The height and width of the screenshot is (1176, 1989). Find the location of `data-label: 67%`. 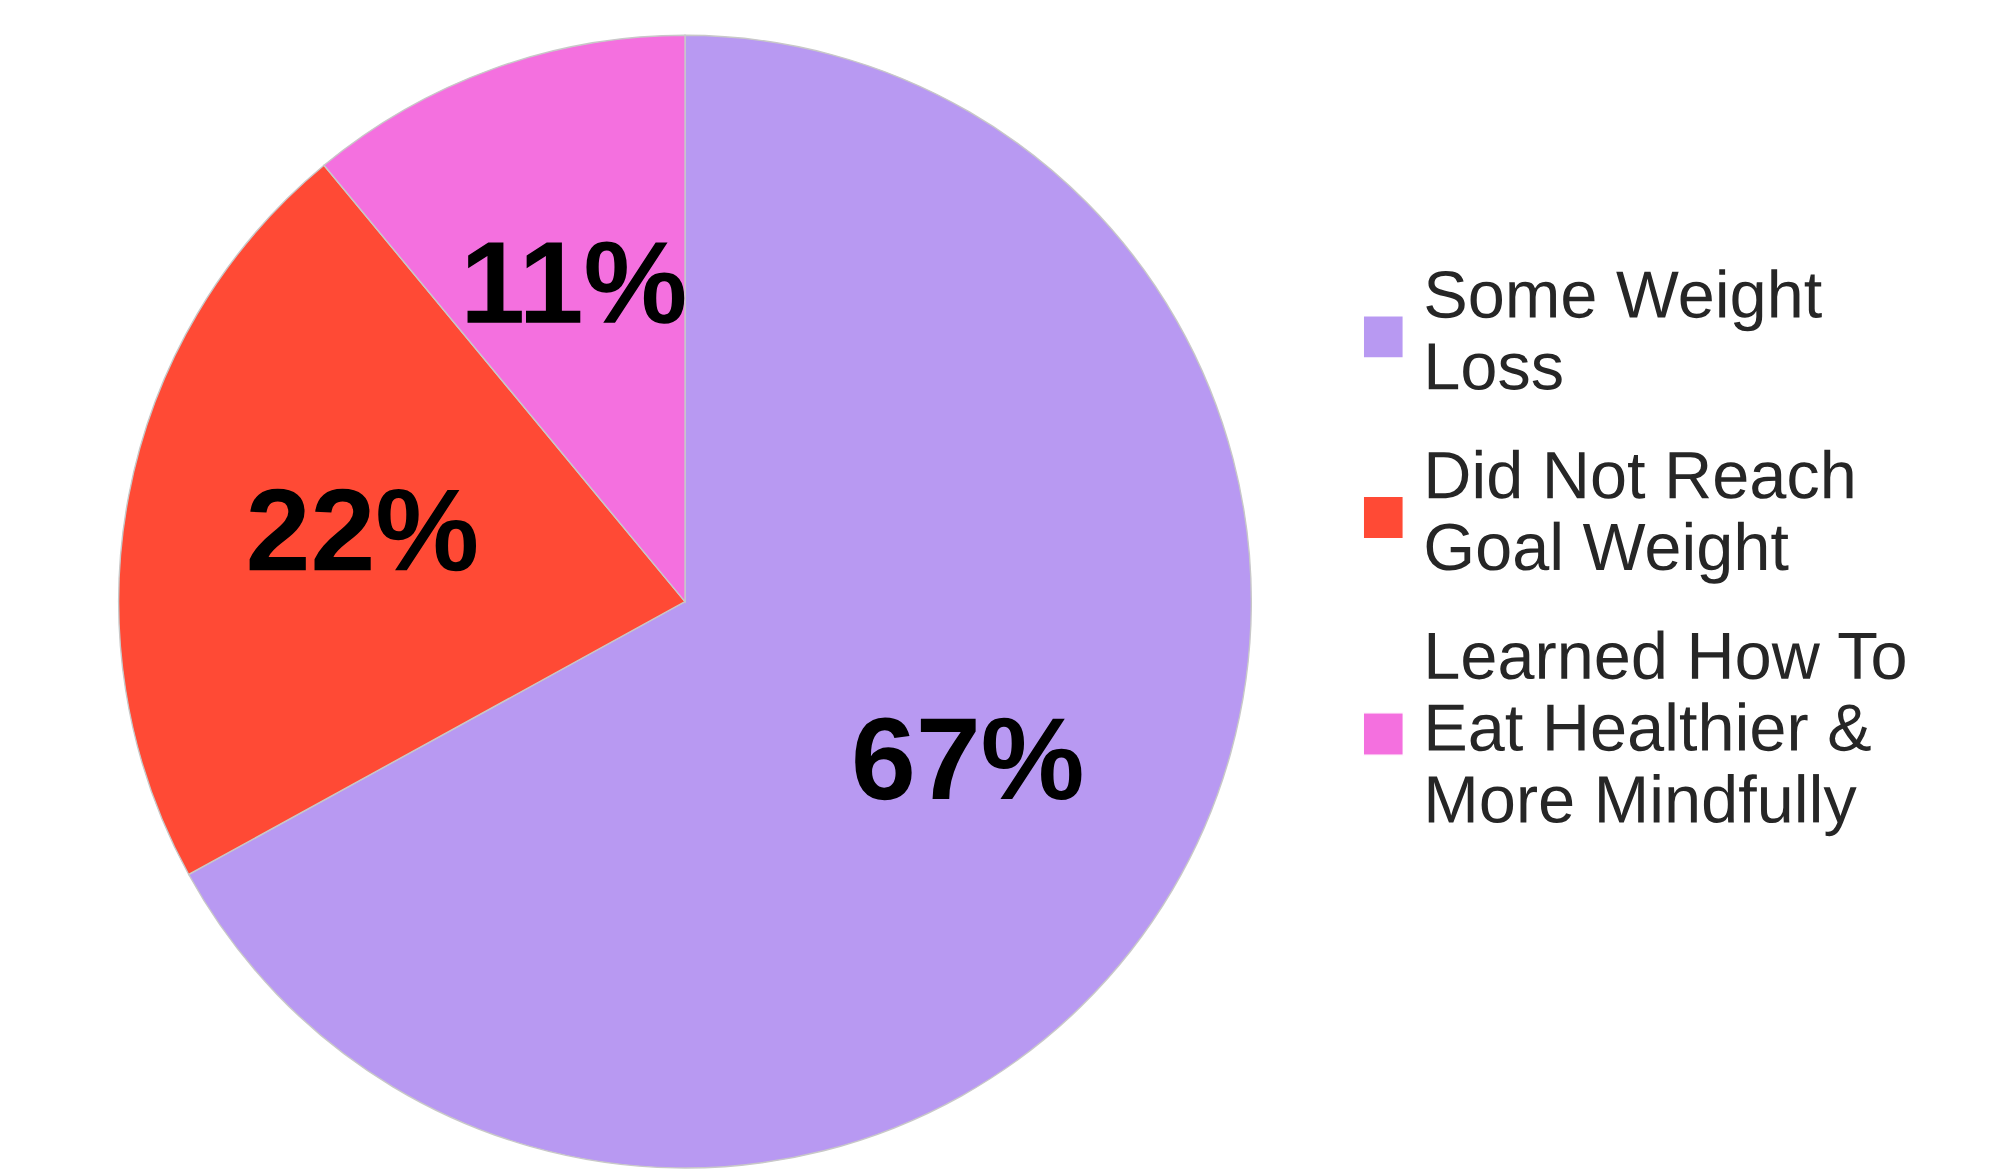

data-label: 67% is located at coordinates (968, 759).